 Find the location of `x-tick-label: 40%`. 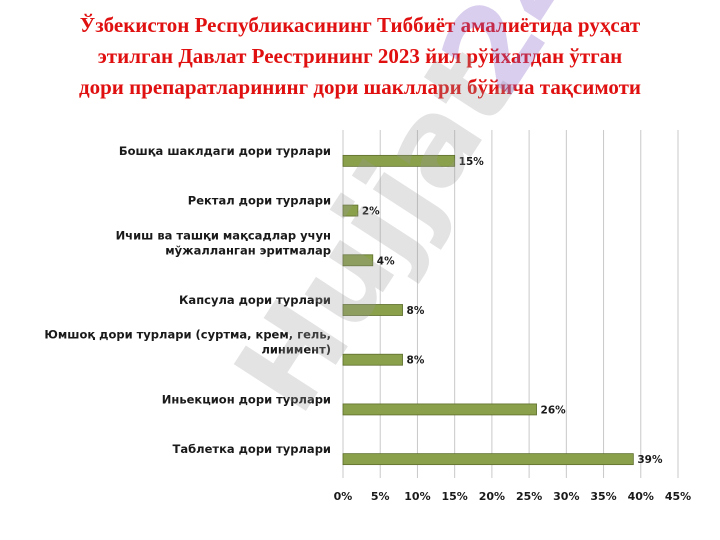

x-tick-label: 40% is located at coordinates (641, 496).